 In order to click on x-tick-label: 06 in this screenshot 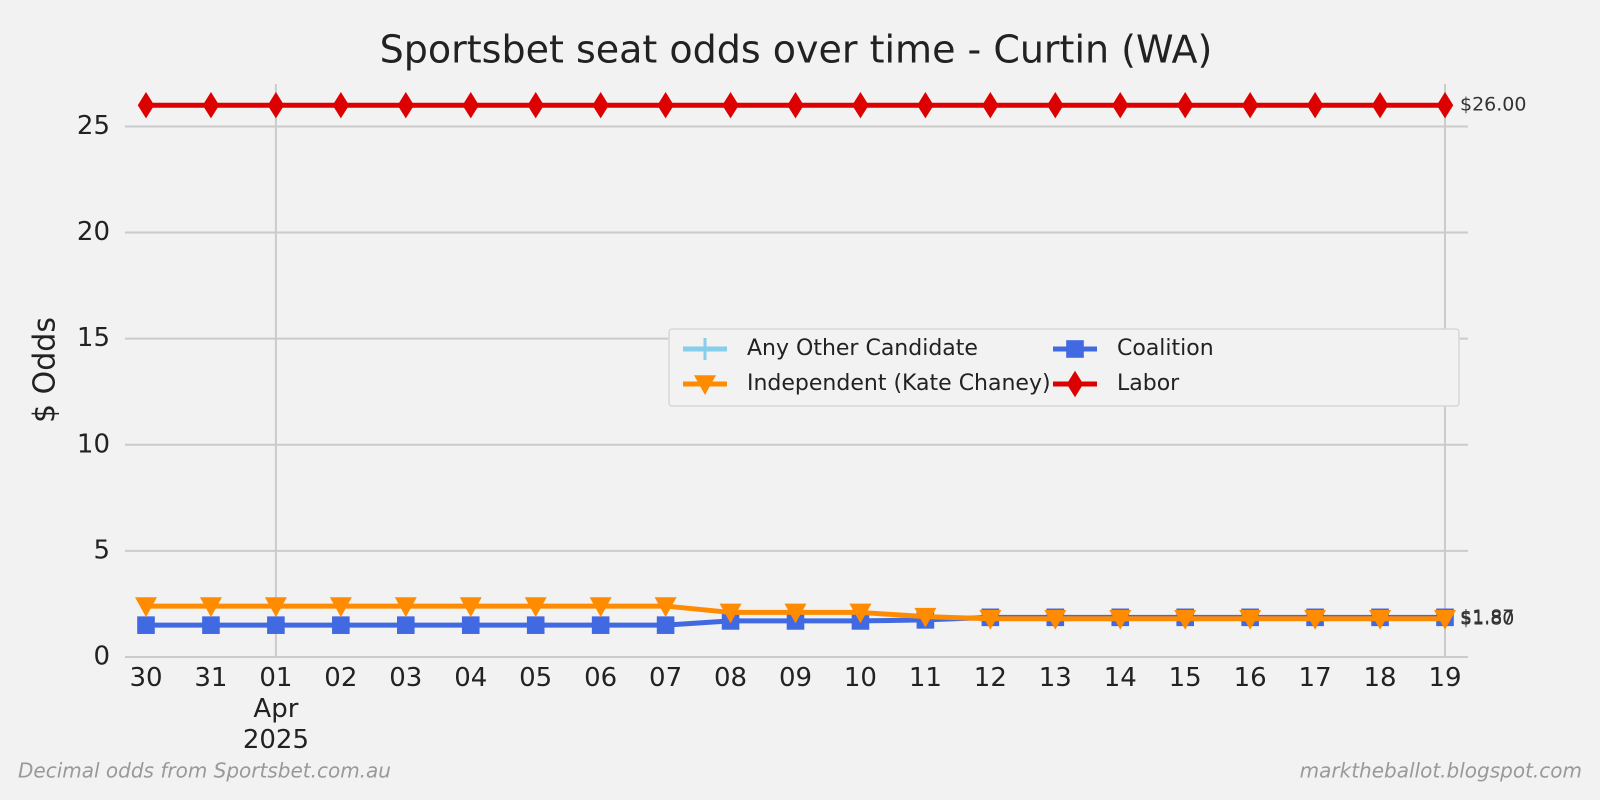, I will do `click(600, 678)`.